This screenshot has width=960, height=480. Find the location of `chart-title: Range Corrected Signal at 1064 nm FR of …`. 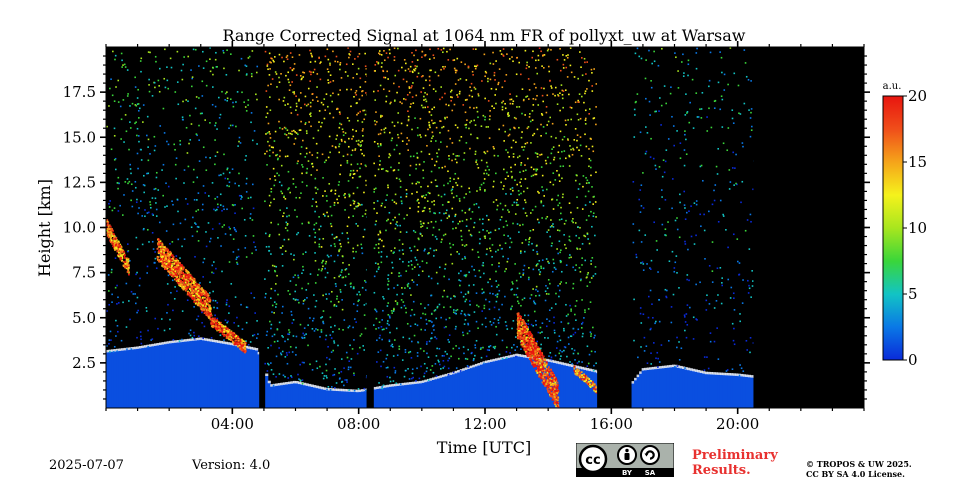

chart-title: Range Corrected Signal at 1064 nm FR of … is located at coordinates (484, 35).